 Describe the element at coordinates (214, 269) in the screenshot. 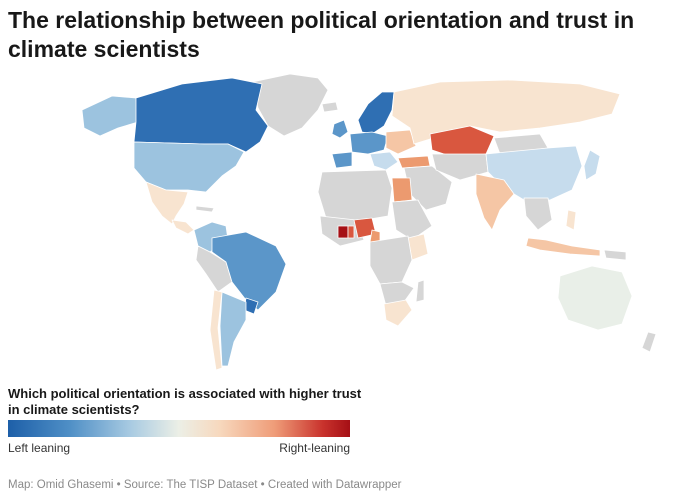

I see `peru` at that location.